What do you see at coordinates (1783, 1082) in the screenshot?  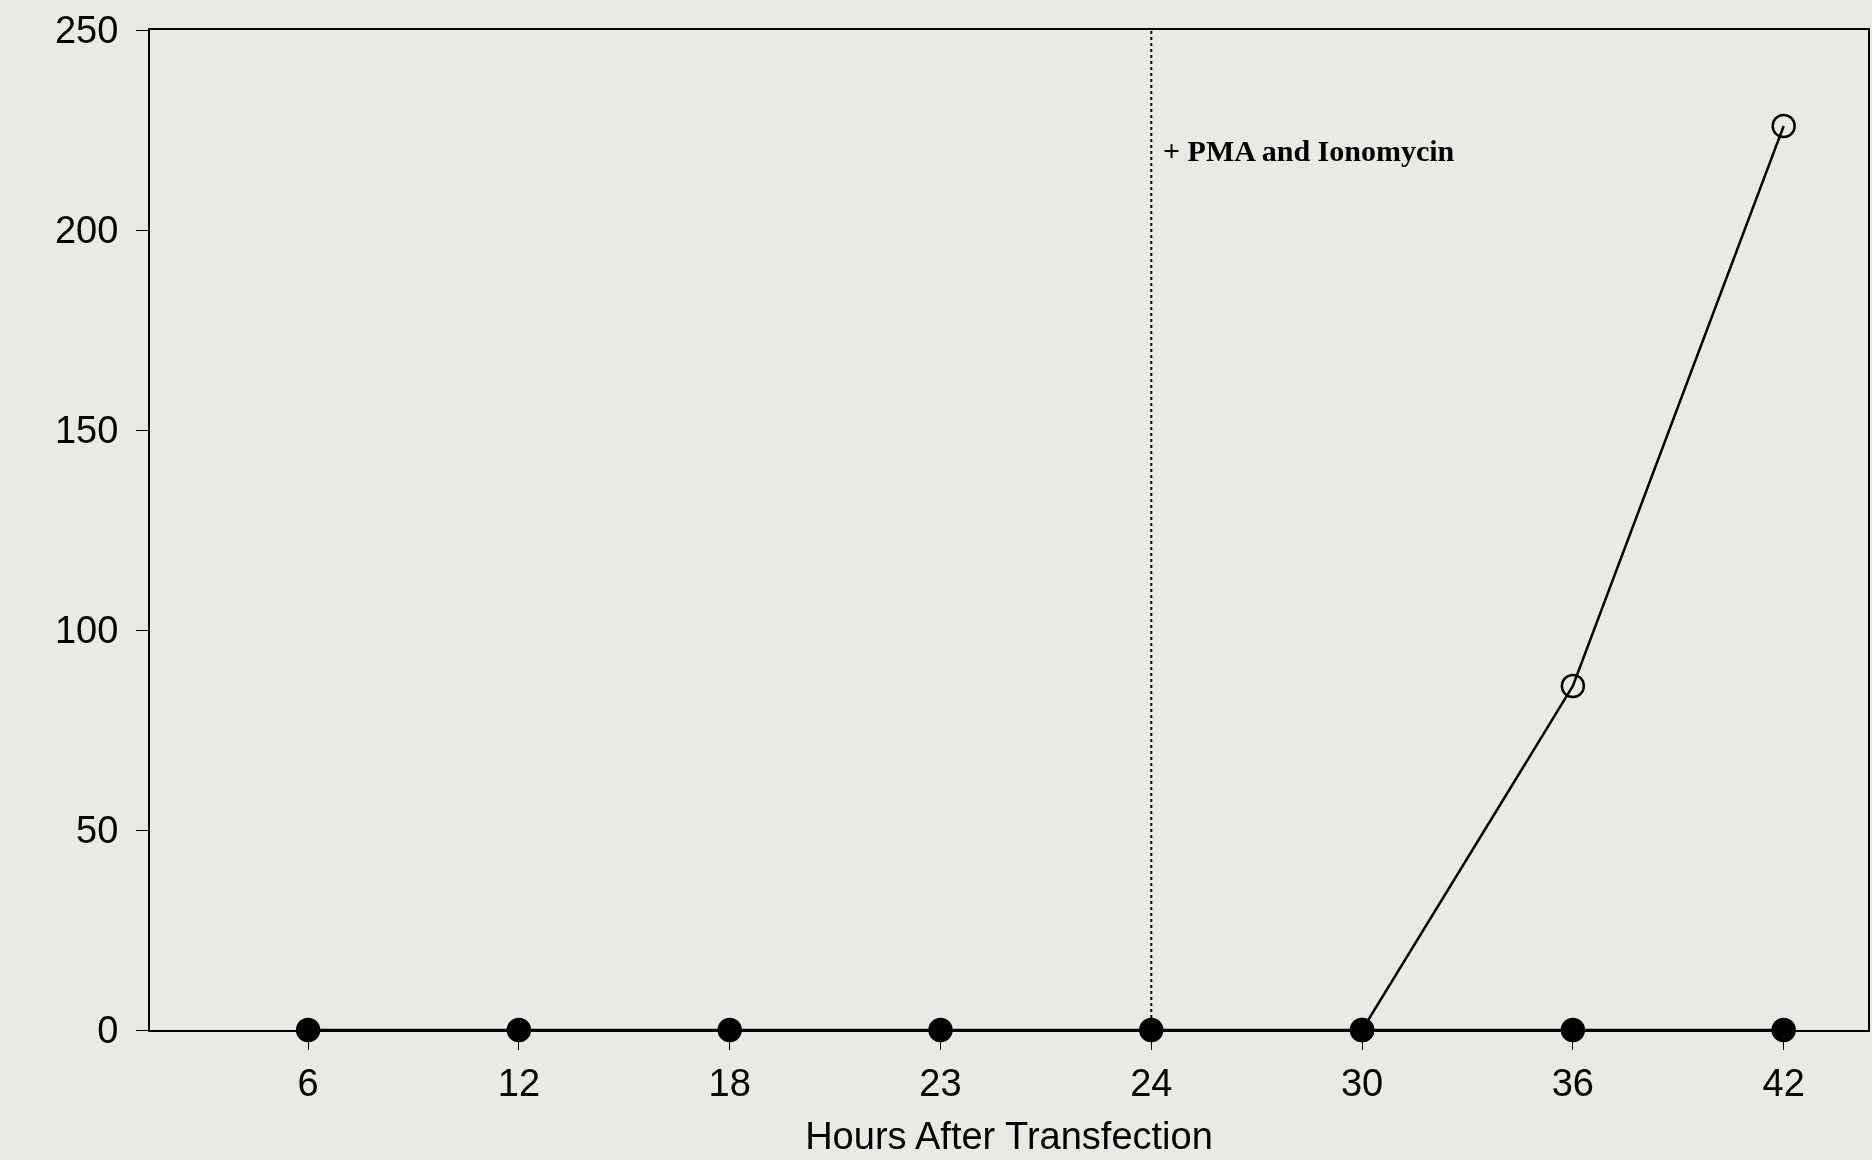 I see `x-tick-label: 42` at bounding box center [1783, 1082].